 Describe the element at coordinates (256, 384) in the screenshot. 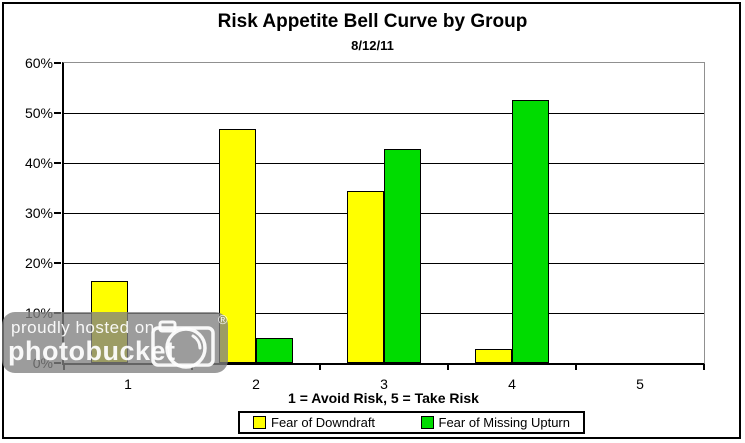

I see `x-category-label-2: 2` at that location.